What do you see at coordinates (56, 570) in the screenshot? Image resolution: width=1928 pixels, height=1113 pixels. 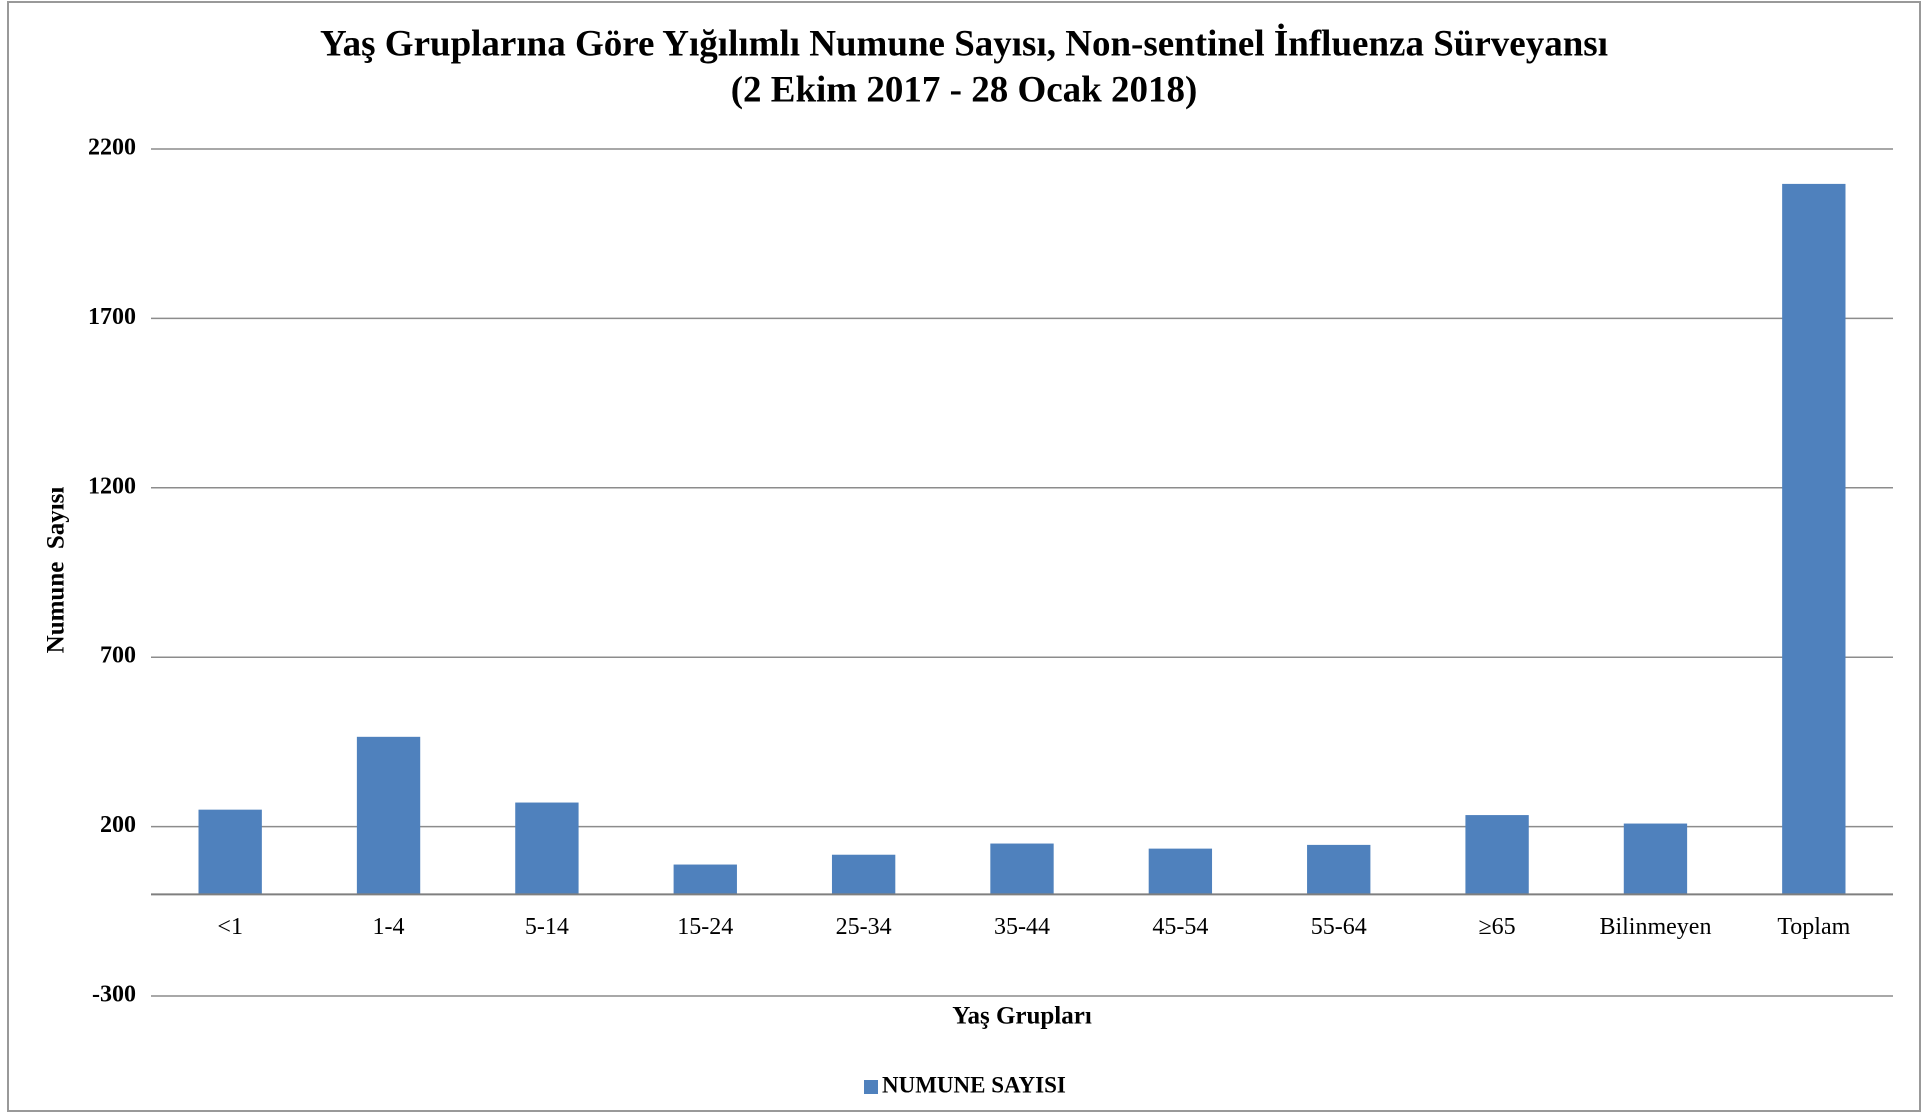 I see `y-axis-title: Numune Sayısı` at bounding box center [56, 570].